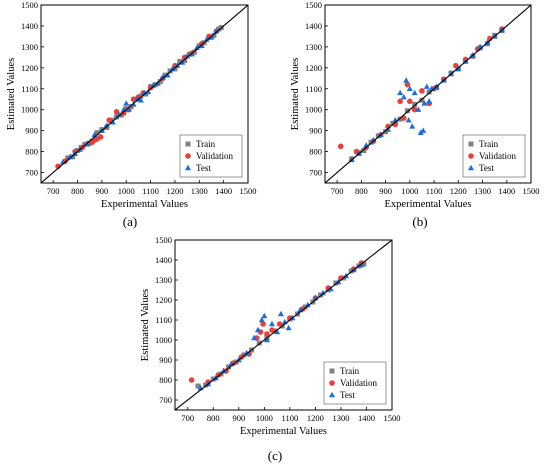 This screenshot has height=470, width=550. Describe the element at coordinates (283, 325) in the screenshot. I see `plot-frame` at that location.